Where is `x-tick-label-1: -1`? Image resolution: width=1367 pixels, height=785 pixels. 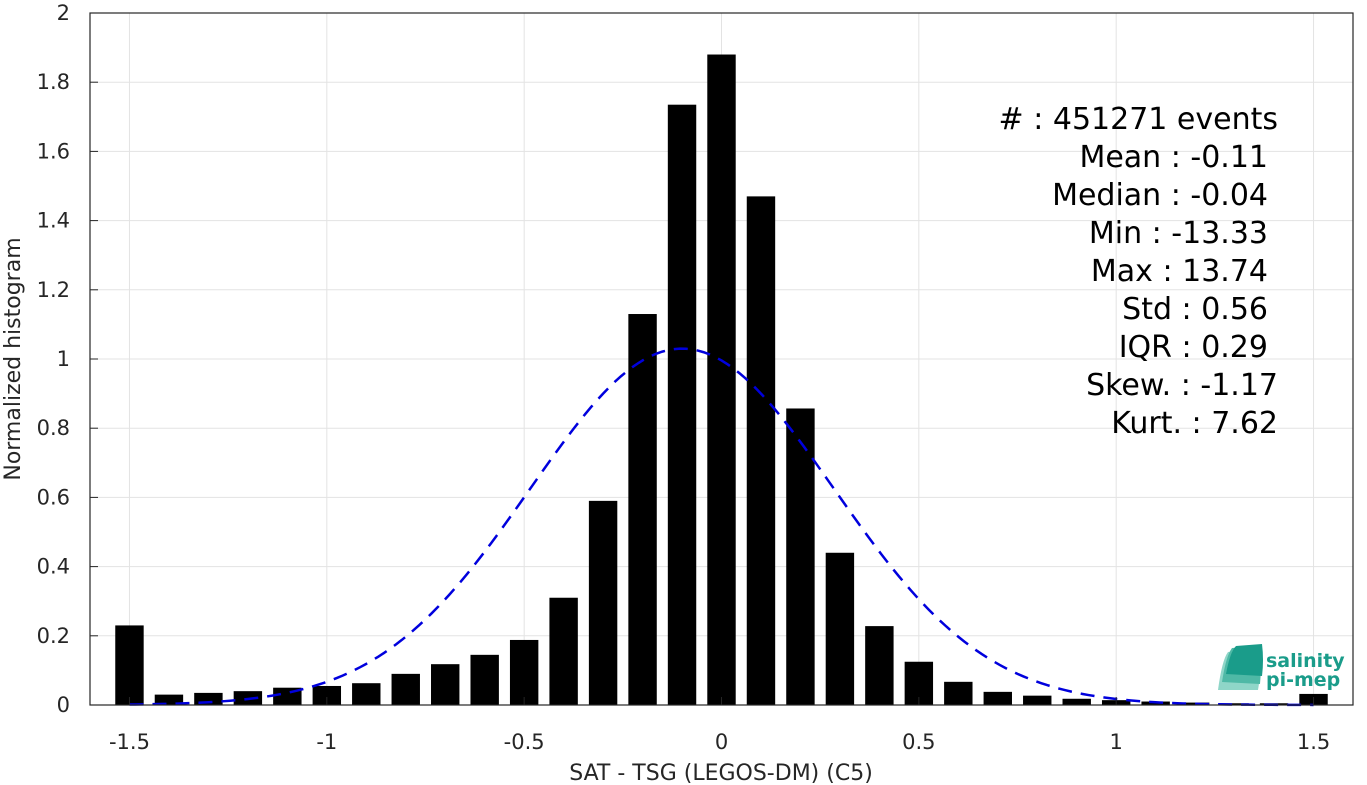 x-tick-label-1: -1 is located at coordinates (326, 742).